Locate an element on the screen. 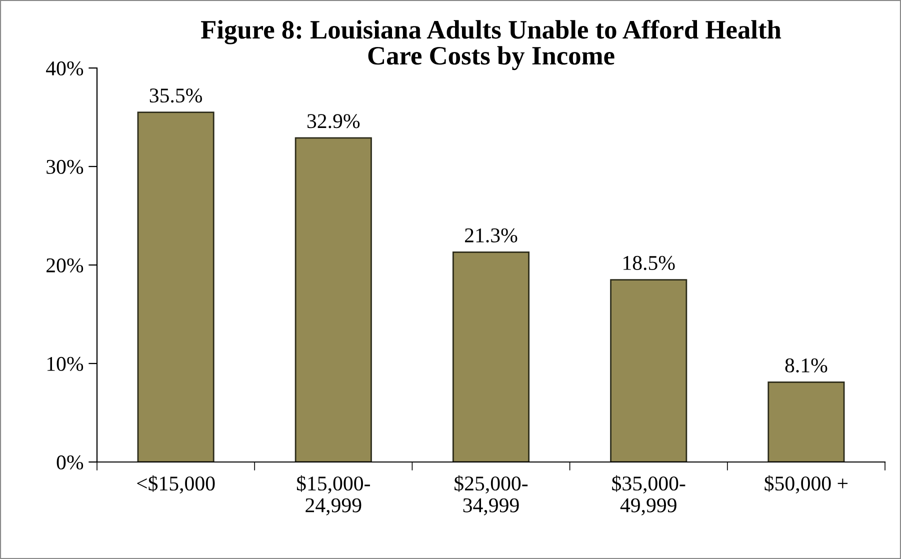  y-tick-label: 10% is located at coordinates (65, 363).